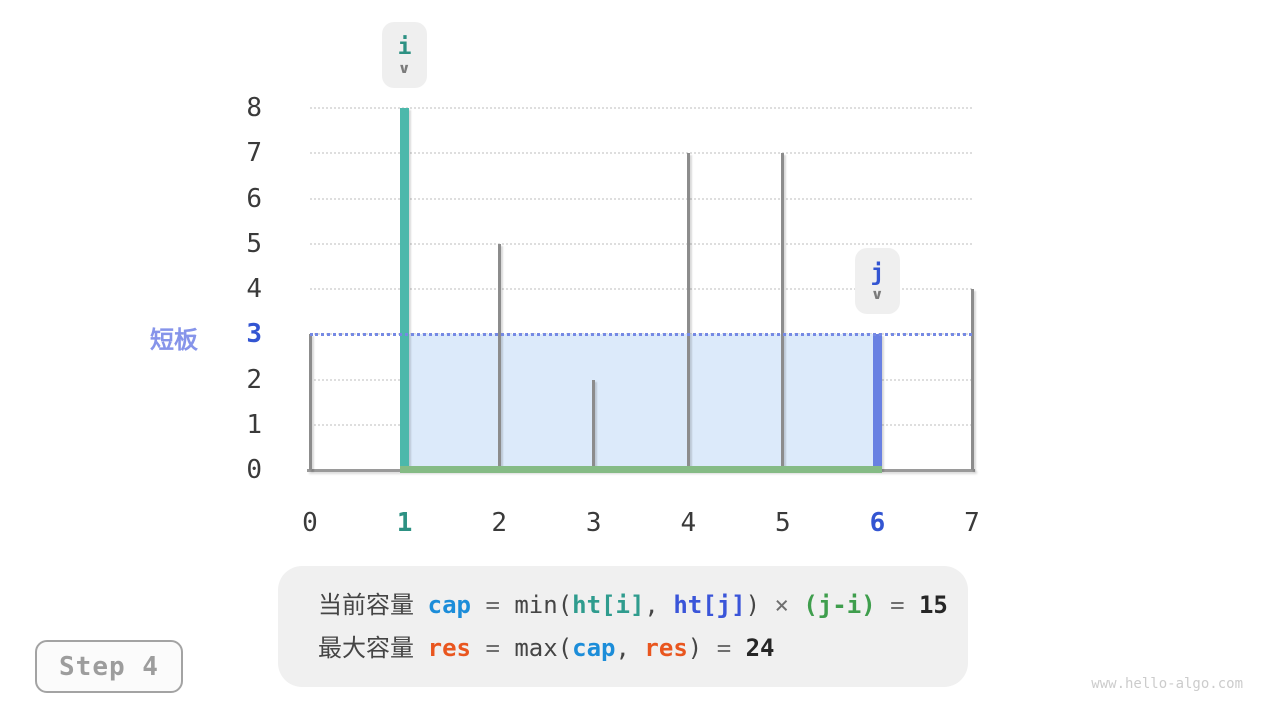 The width and height of the screenshot is (1280, 720). Describe the element at coordinates (254, 379) in the screenshot. I see `y-tick-label-2: 2` at that location.